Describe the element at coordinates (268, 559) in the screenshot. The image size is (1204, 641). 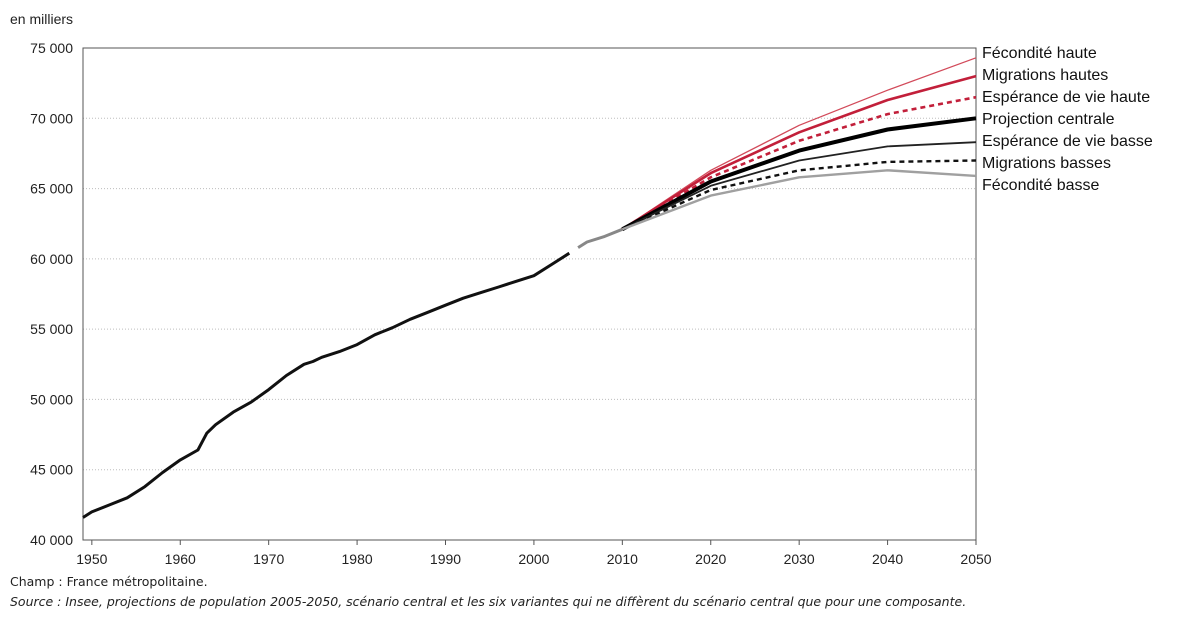
I see `x-tick-label: 1970` at that location.